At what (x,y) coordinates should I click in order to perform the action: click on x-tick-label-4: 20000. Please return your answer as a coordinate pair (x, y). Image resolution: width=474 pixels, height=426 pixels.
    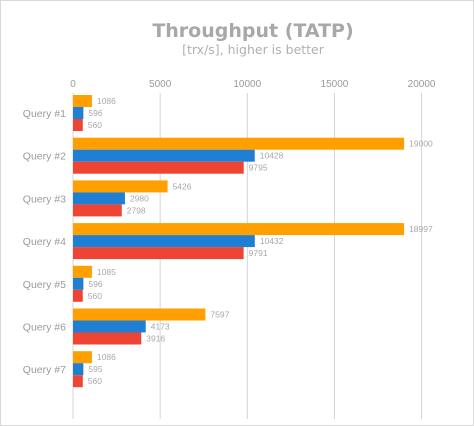
    Looking at the image, I should click on (422, 84).